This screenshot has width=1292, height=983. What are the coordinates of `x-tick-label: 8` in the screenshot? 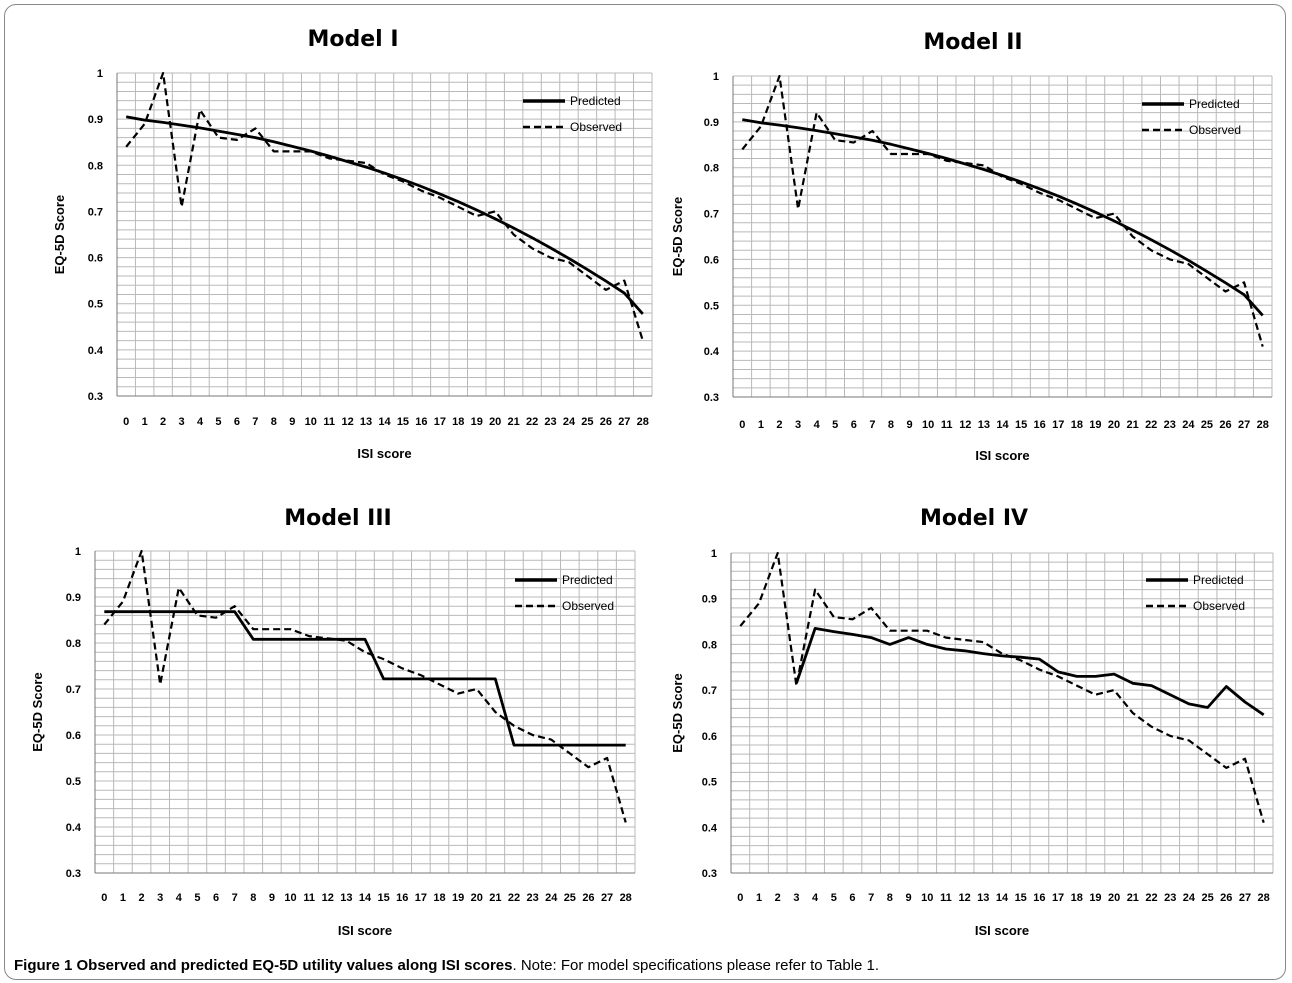 It's located at (890, 898).